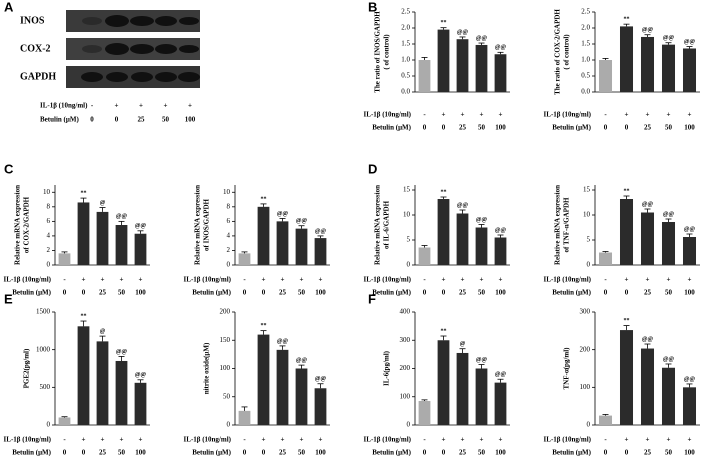 The image size is (708, 460). What do you see at coordinates (463, 344) in the screenshot?
I see `significance-label: @` at bounding box center [463, 344].